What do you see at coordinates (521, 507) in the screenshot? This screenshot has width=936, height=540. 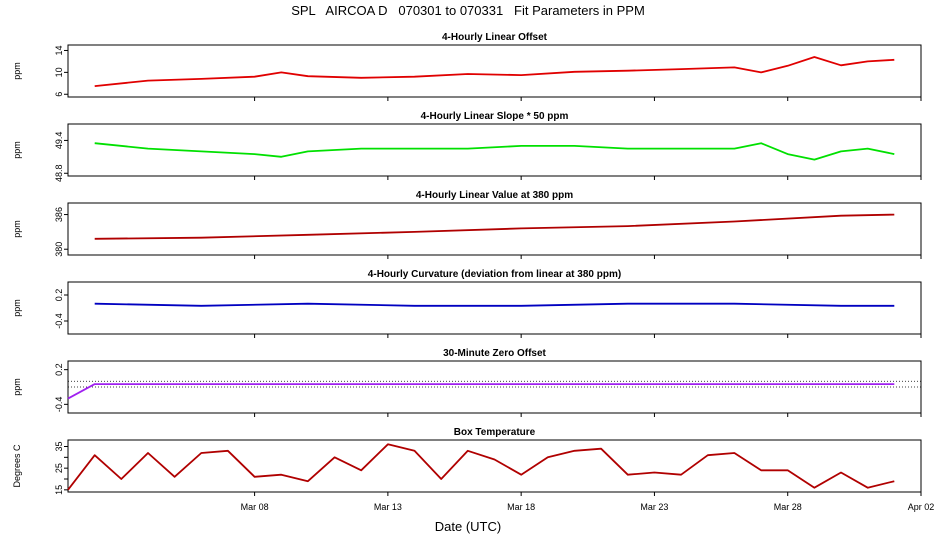 I see `x-tick-label: Mar 18` at bounding box center [521, 507].